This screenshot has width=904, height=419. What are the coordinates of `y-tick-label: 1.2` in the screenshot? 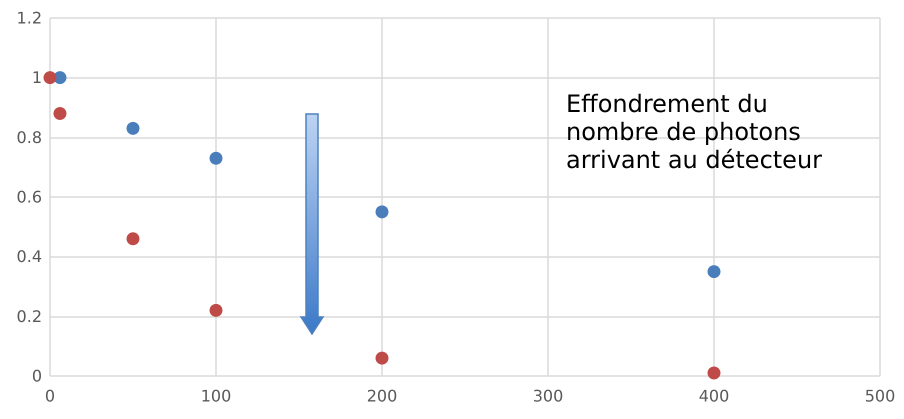 It's located at (29, 18).